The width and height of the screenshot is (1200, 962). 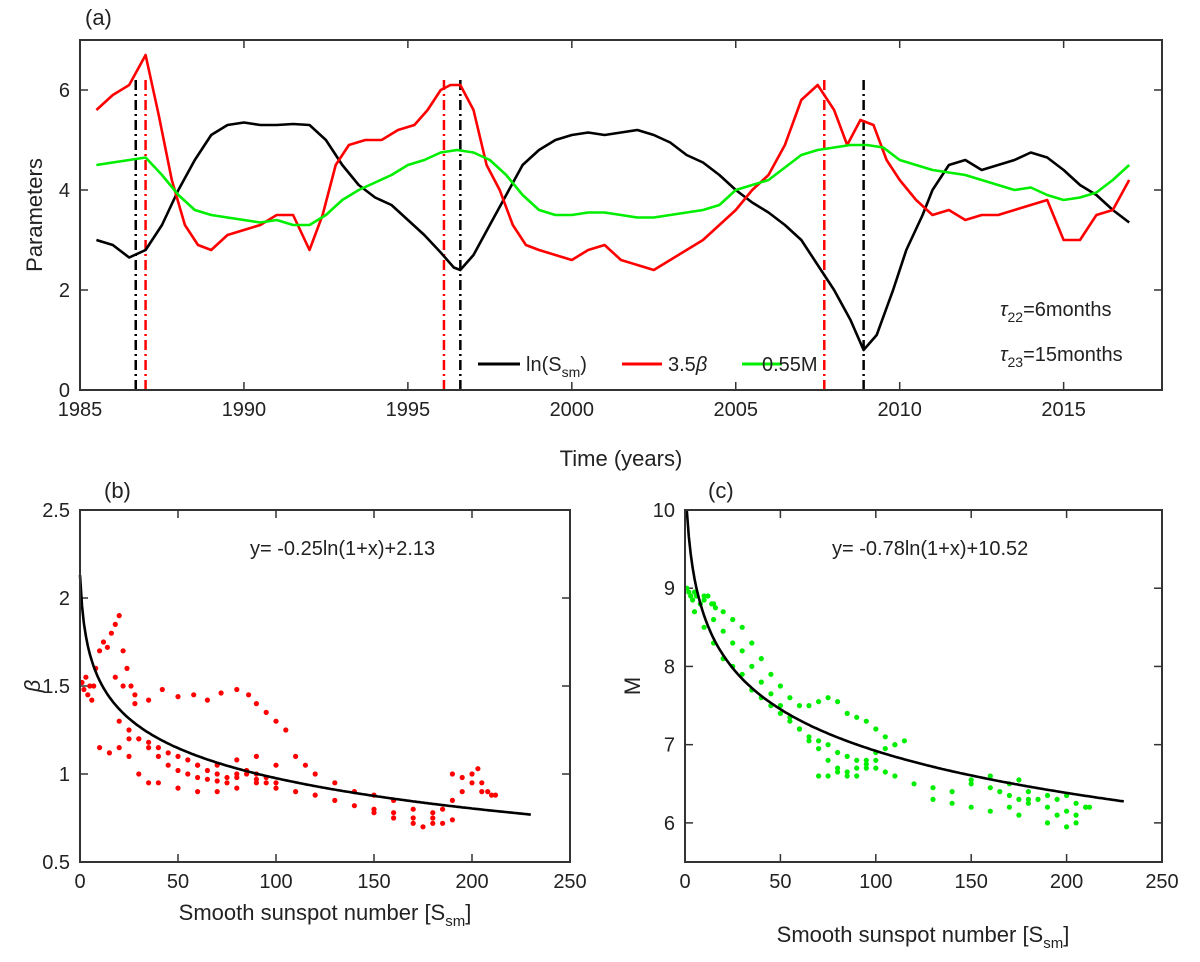 I want to click on panel-b-fit-curve, so click(x=304, y=695).